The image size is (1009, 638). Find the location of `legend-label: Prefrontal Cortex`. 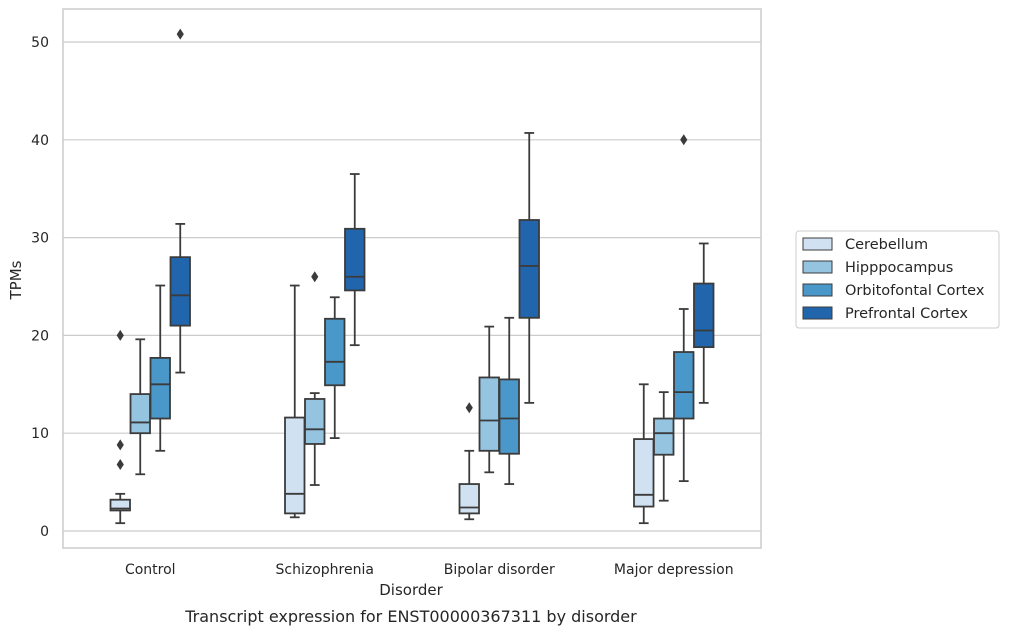

legend-label: Prefrontal Cortex is located at coordinates (906, 314).